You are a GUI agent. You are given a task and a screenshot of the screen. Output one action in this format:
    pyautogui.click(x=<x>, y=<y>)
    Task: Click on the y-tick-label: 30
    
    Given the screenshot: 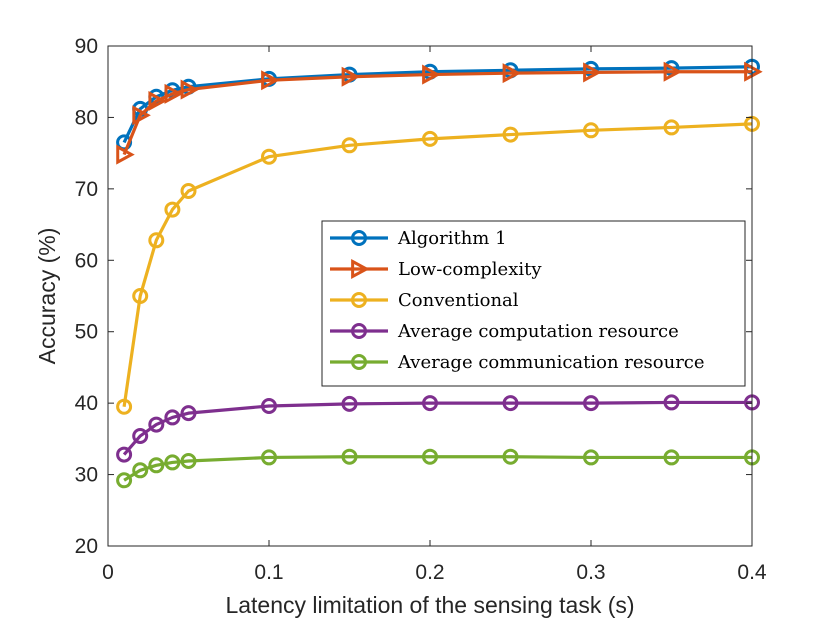 What is the action you would take?
    pyautogui.click(x=86, y=475)
    